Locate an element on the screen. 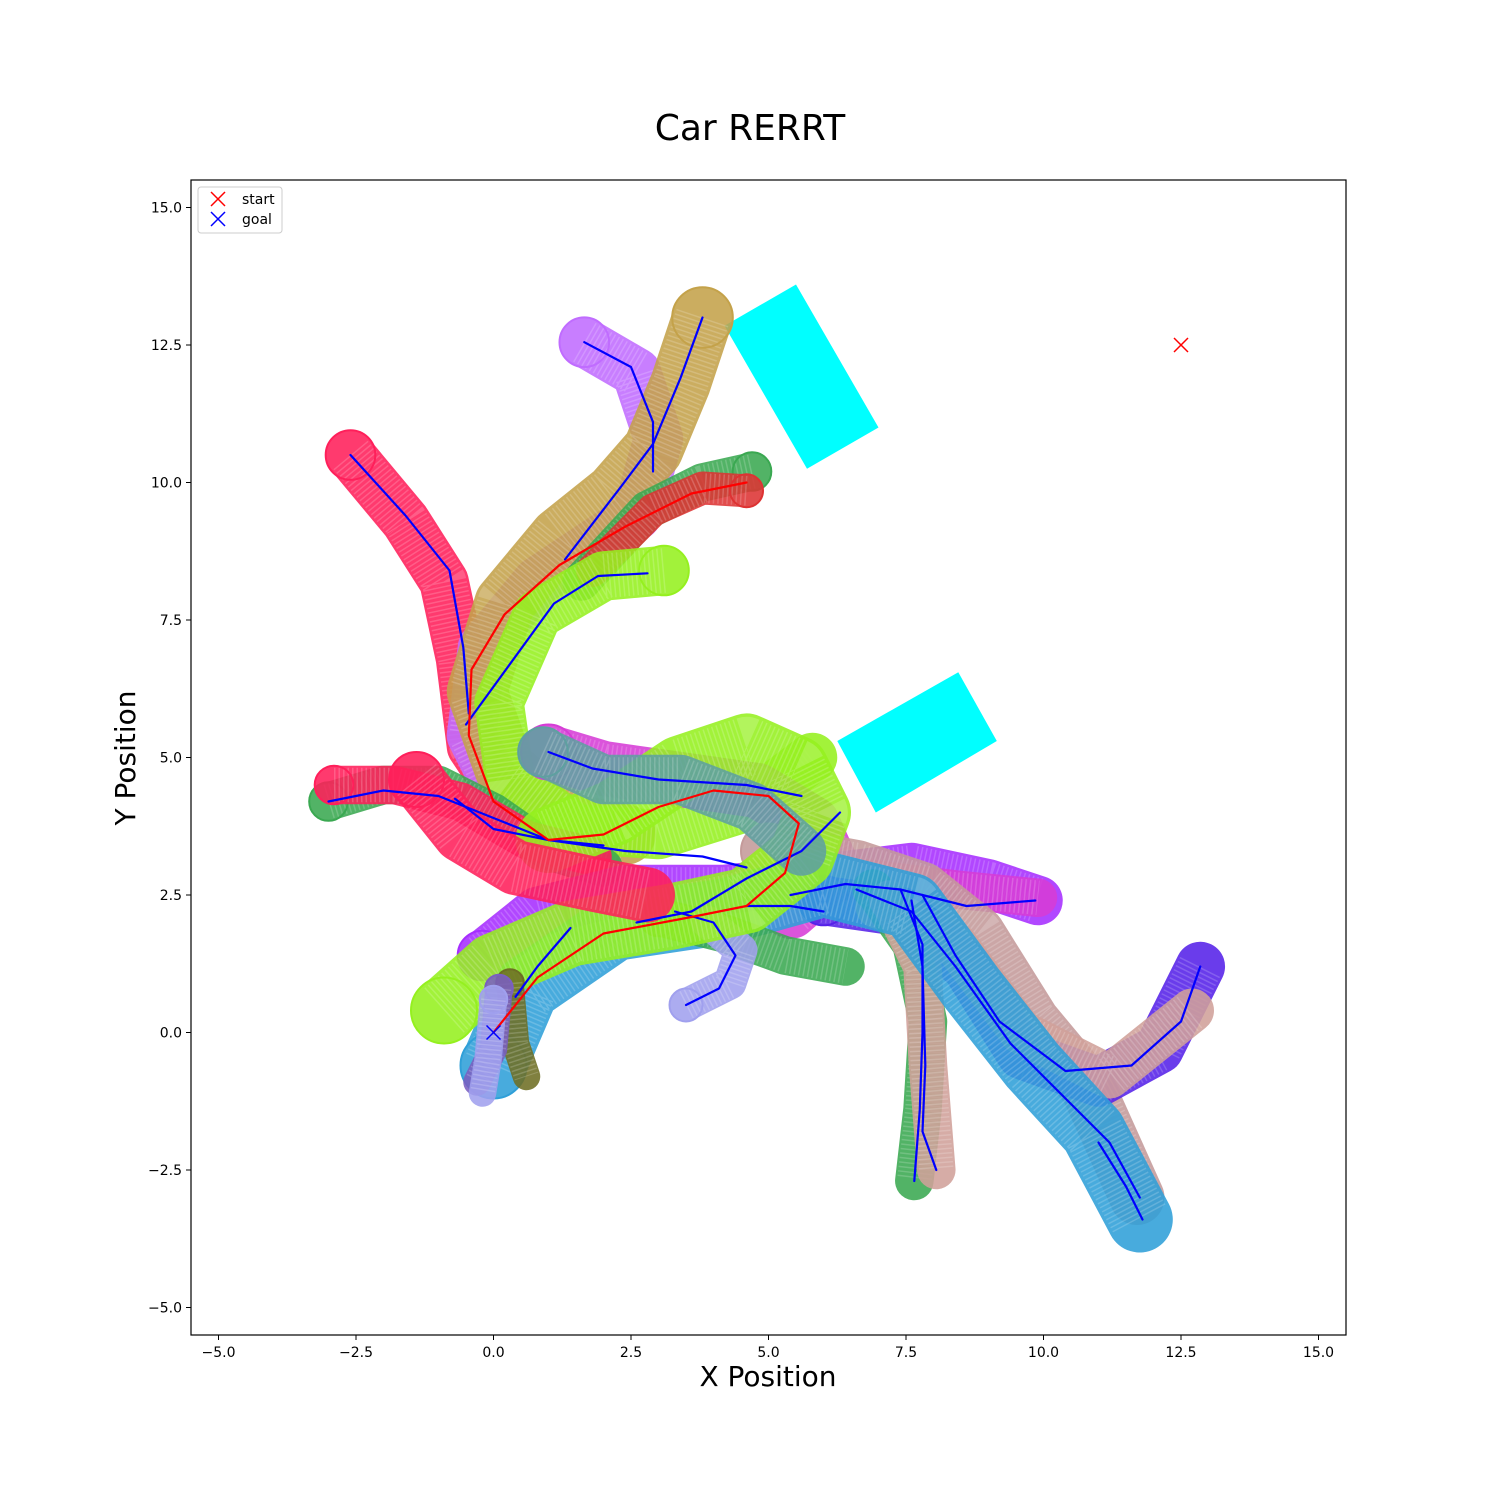  x-tick-label: 7.5 is located at coordinates (906, 1353).